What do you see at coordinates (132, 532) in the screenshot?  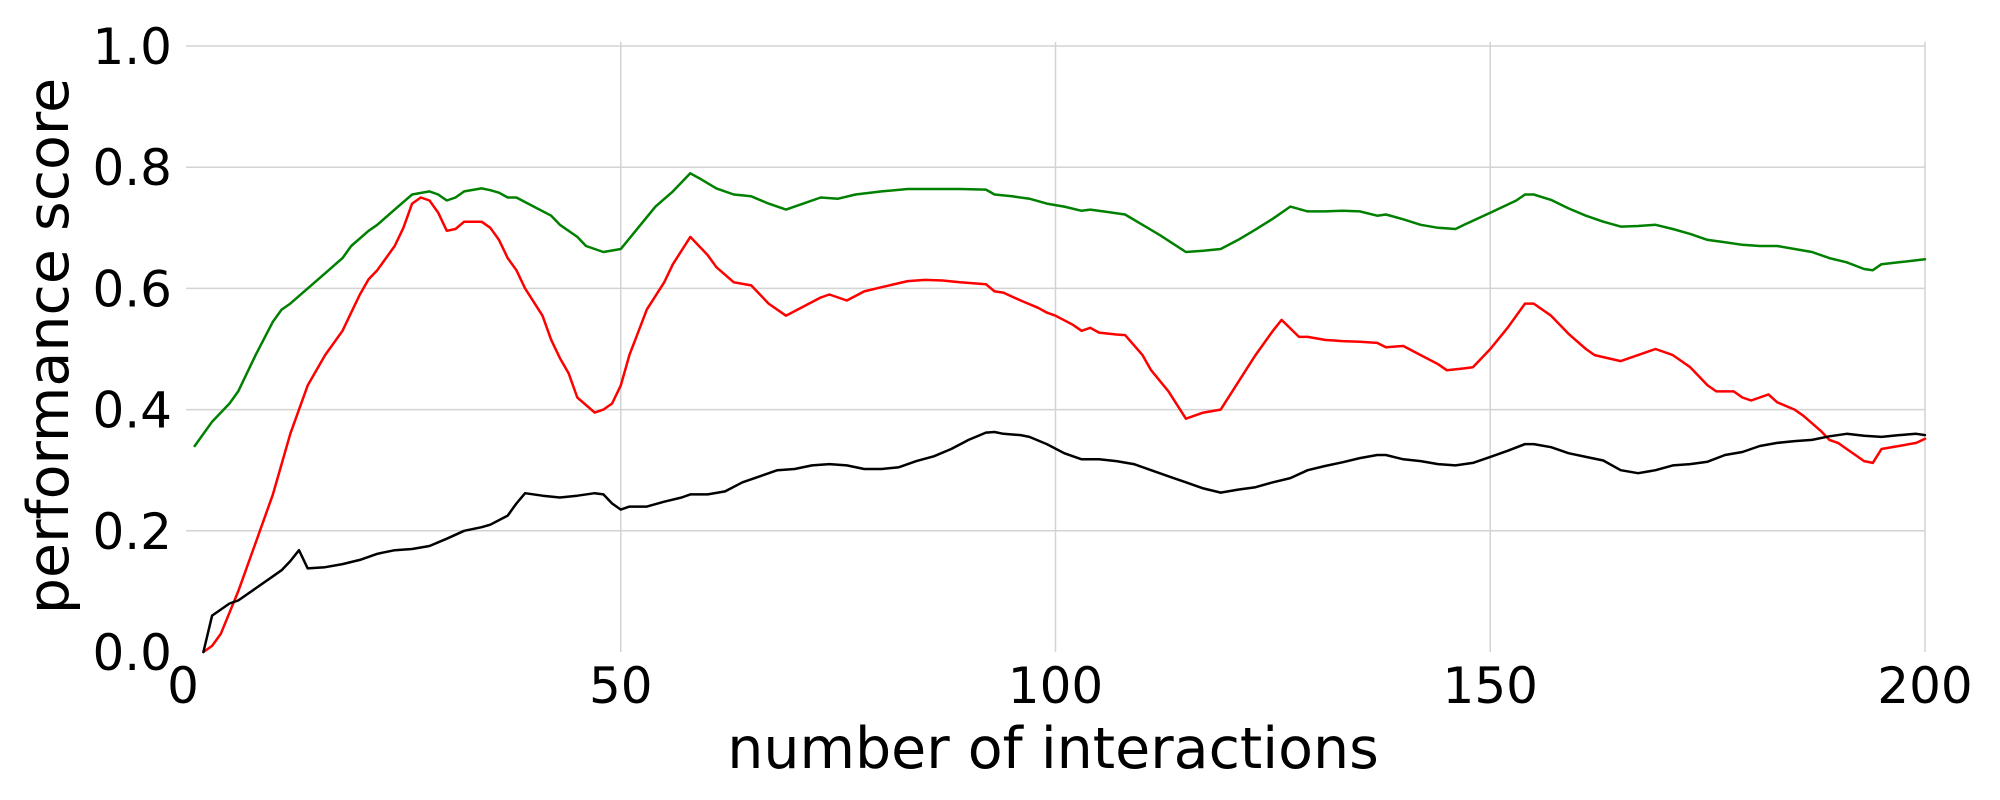 I see `y-tick-label: 0.2` at bounding box center [132, 532].